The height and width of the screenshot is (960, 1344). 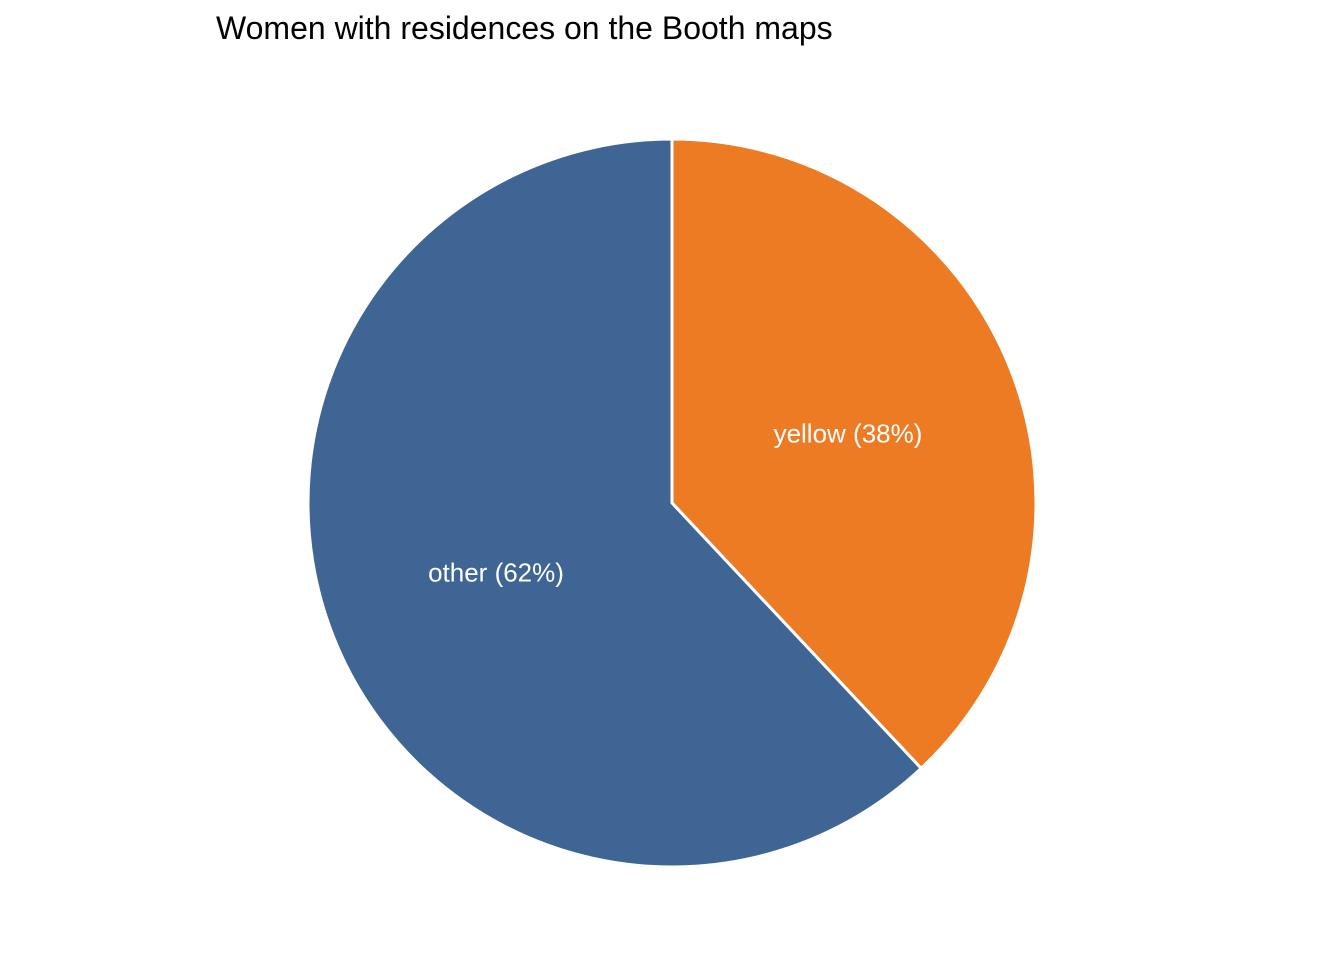 What do you see at coordinates (675, 502) in the screenshot?
I see `pie-labels: yellow (38%) other (62%)` at bounding box center [675, 502].